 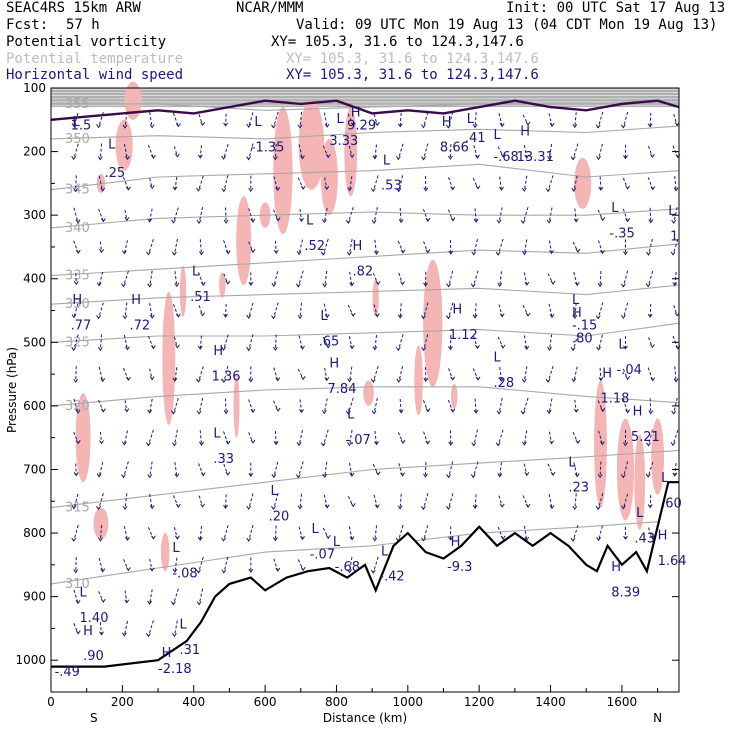 What do you see at coordinates (615, 399) in the screenshot?
I see `extremum-label: 1.18` at bounding box center [615, 399].